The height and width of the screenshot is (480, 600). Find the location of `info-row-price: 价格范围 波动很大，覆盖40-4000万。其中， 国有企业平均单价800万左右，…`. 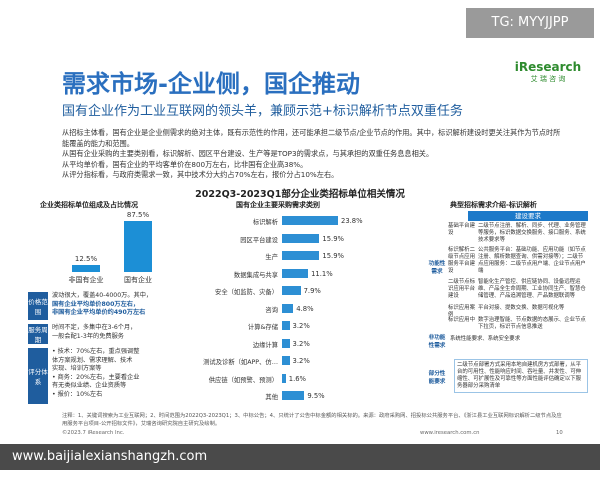

info-row-price: 价格范围 波动很大，覆盖40-4000万。其中， 国有企业平均单价800万左右，… is located at coordinates (109, 306).